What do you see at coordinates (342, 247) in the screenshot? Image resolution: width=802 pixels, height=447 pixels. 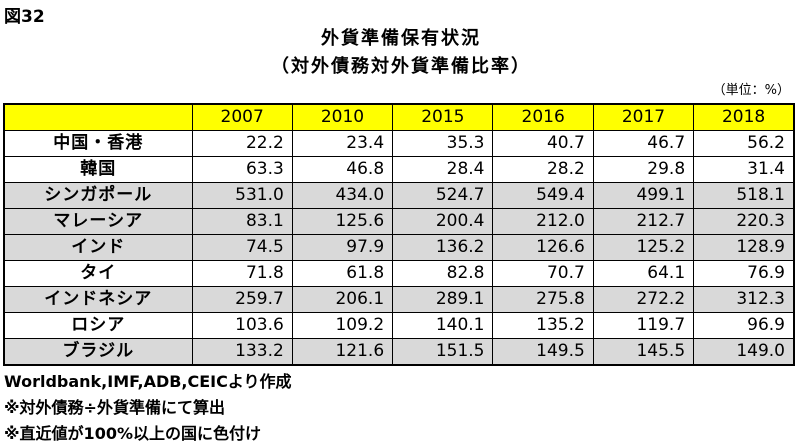 I see `table-cell: 97.9` at bounding box center [342, 247].